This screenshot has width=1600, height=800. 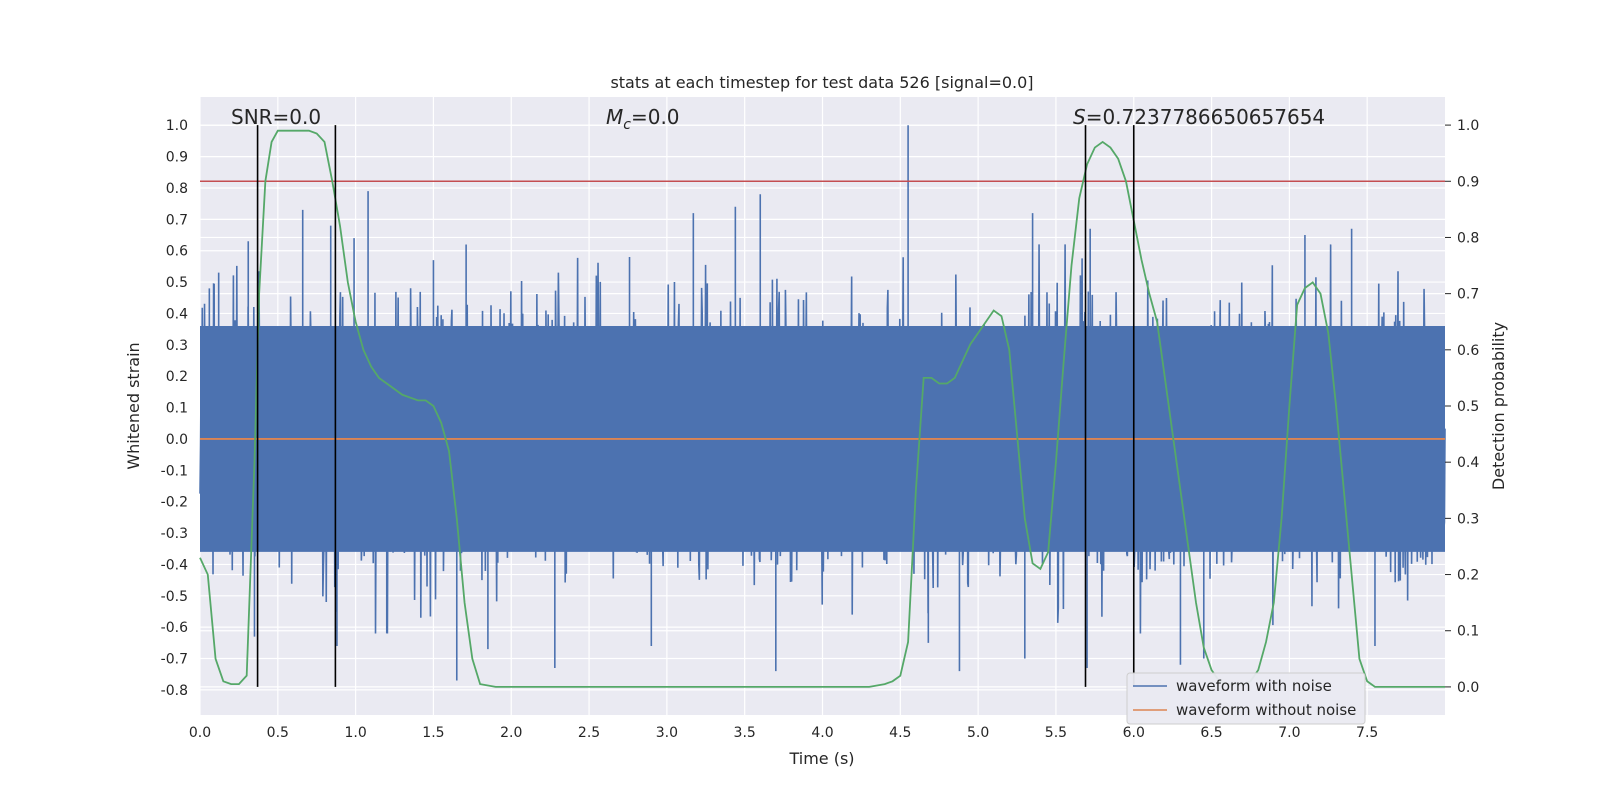 I want to click on y2-tick-label: 0.9, so click(x=1468, y=182).